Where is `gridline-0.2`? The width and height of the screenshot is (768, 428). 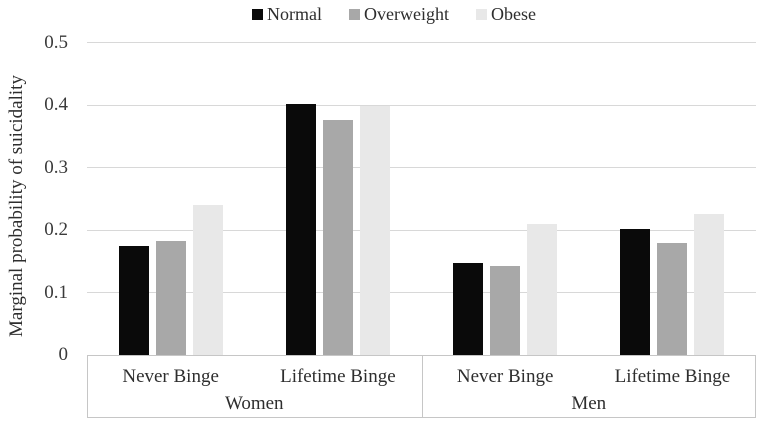 gridline-0.2 is located at coordinates (421, 230).